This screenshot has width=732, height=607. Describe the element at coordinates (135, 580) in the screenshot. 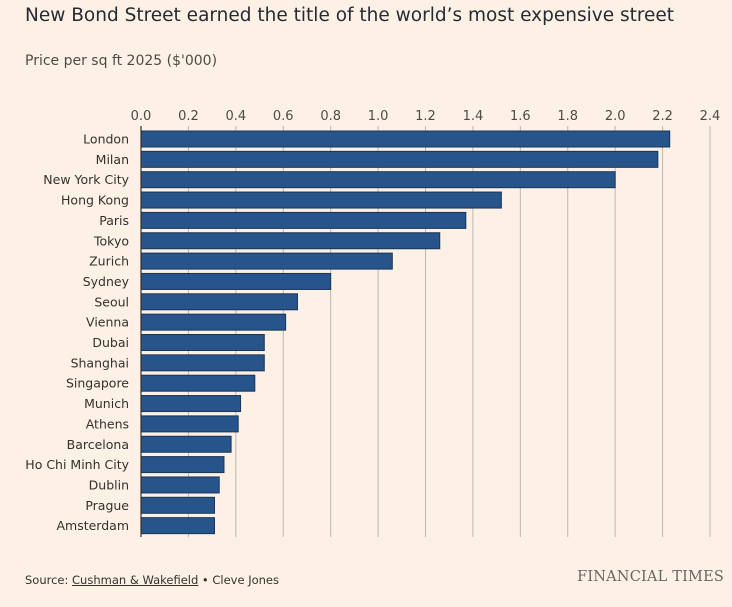

I see `source-link: Cushman & Wakefield` at that location.